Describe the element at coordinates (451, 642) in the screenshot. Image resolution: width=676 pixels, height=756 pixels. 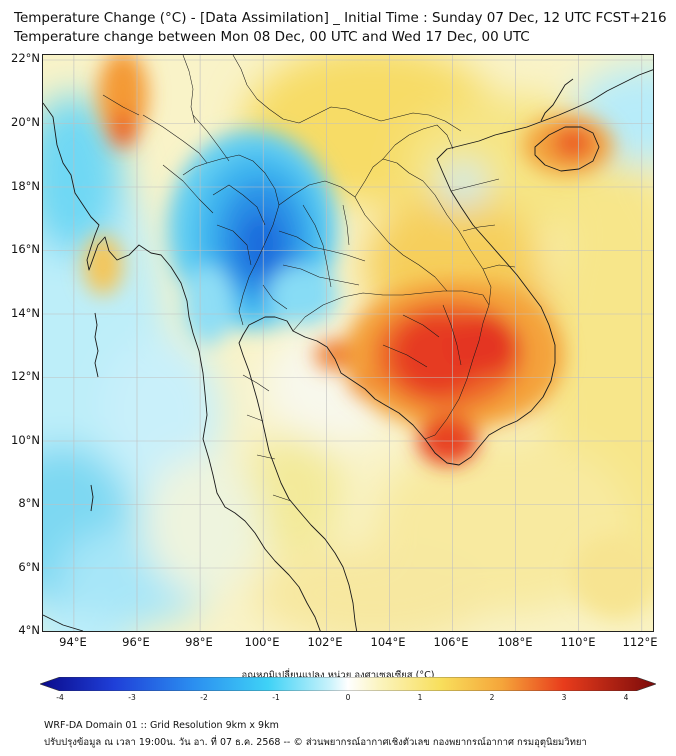
I see `lon-label-106: 106°E` at that location.